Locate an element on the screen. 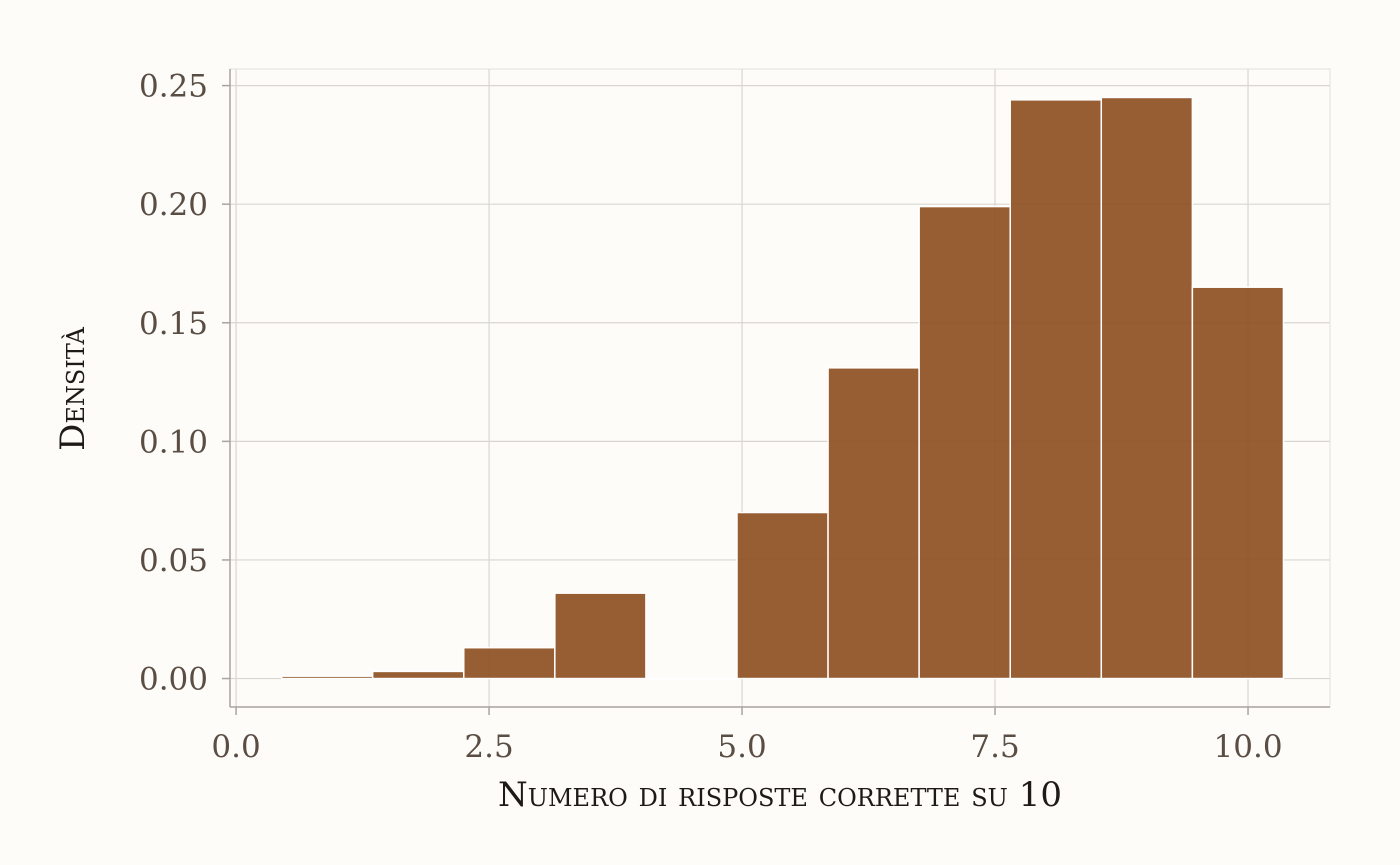 This screenshot has height=865, width=1400. y-tick-label-3: 0.15 is located at coordinates (173, 324).